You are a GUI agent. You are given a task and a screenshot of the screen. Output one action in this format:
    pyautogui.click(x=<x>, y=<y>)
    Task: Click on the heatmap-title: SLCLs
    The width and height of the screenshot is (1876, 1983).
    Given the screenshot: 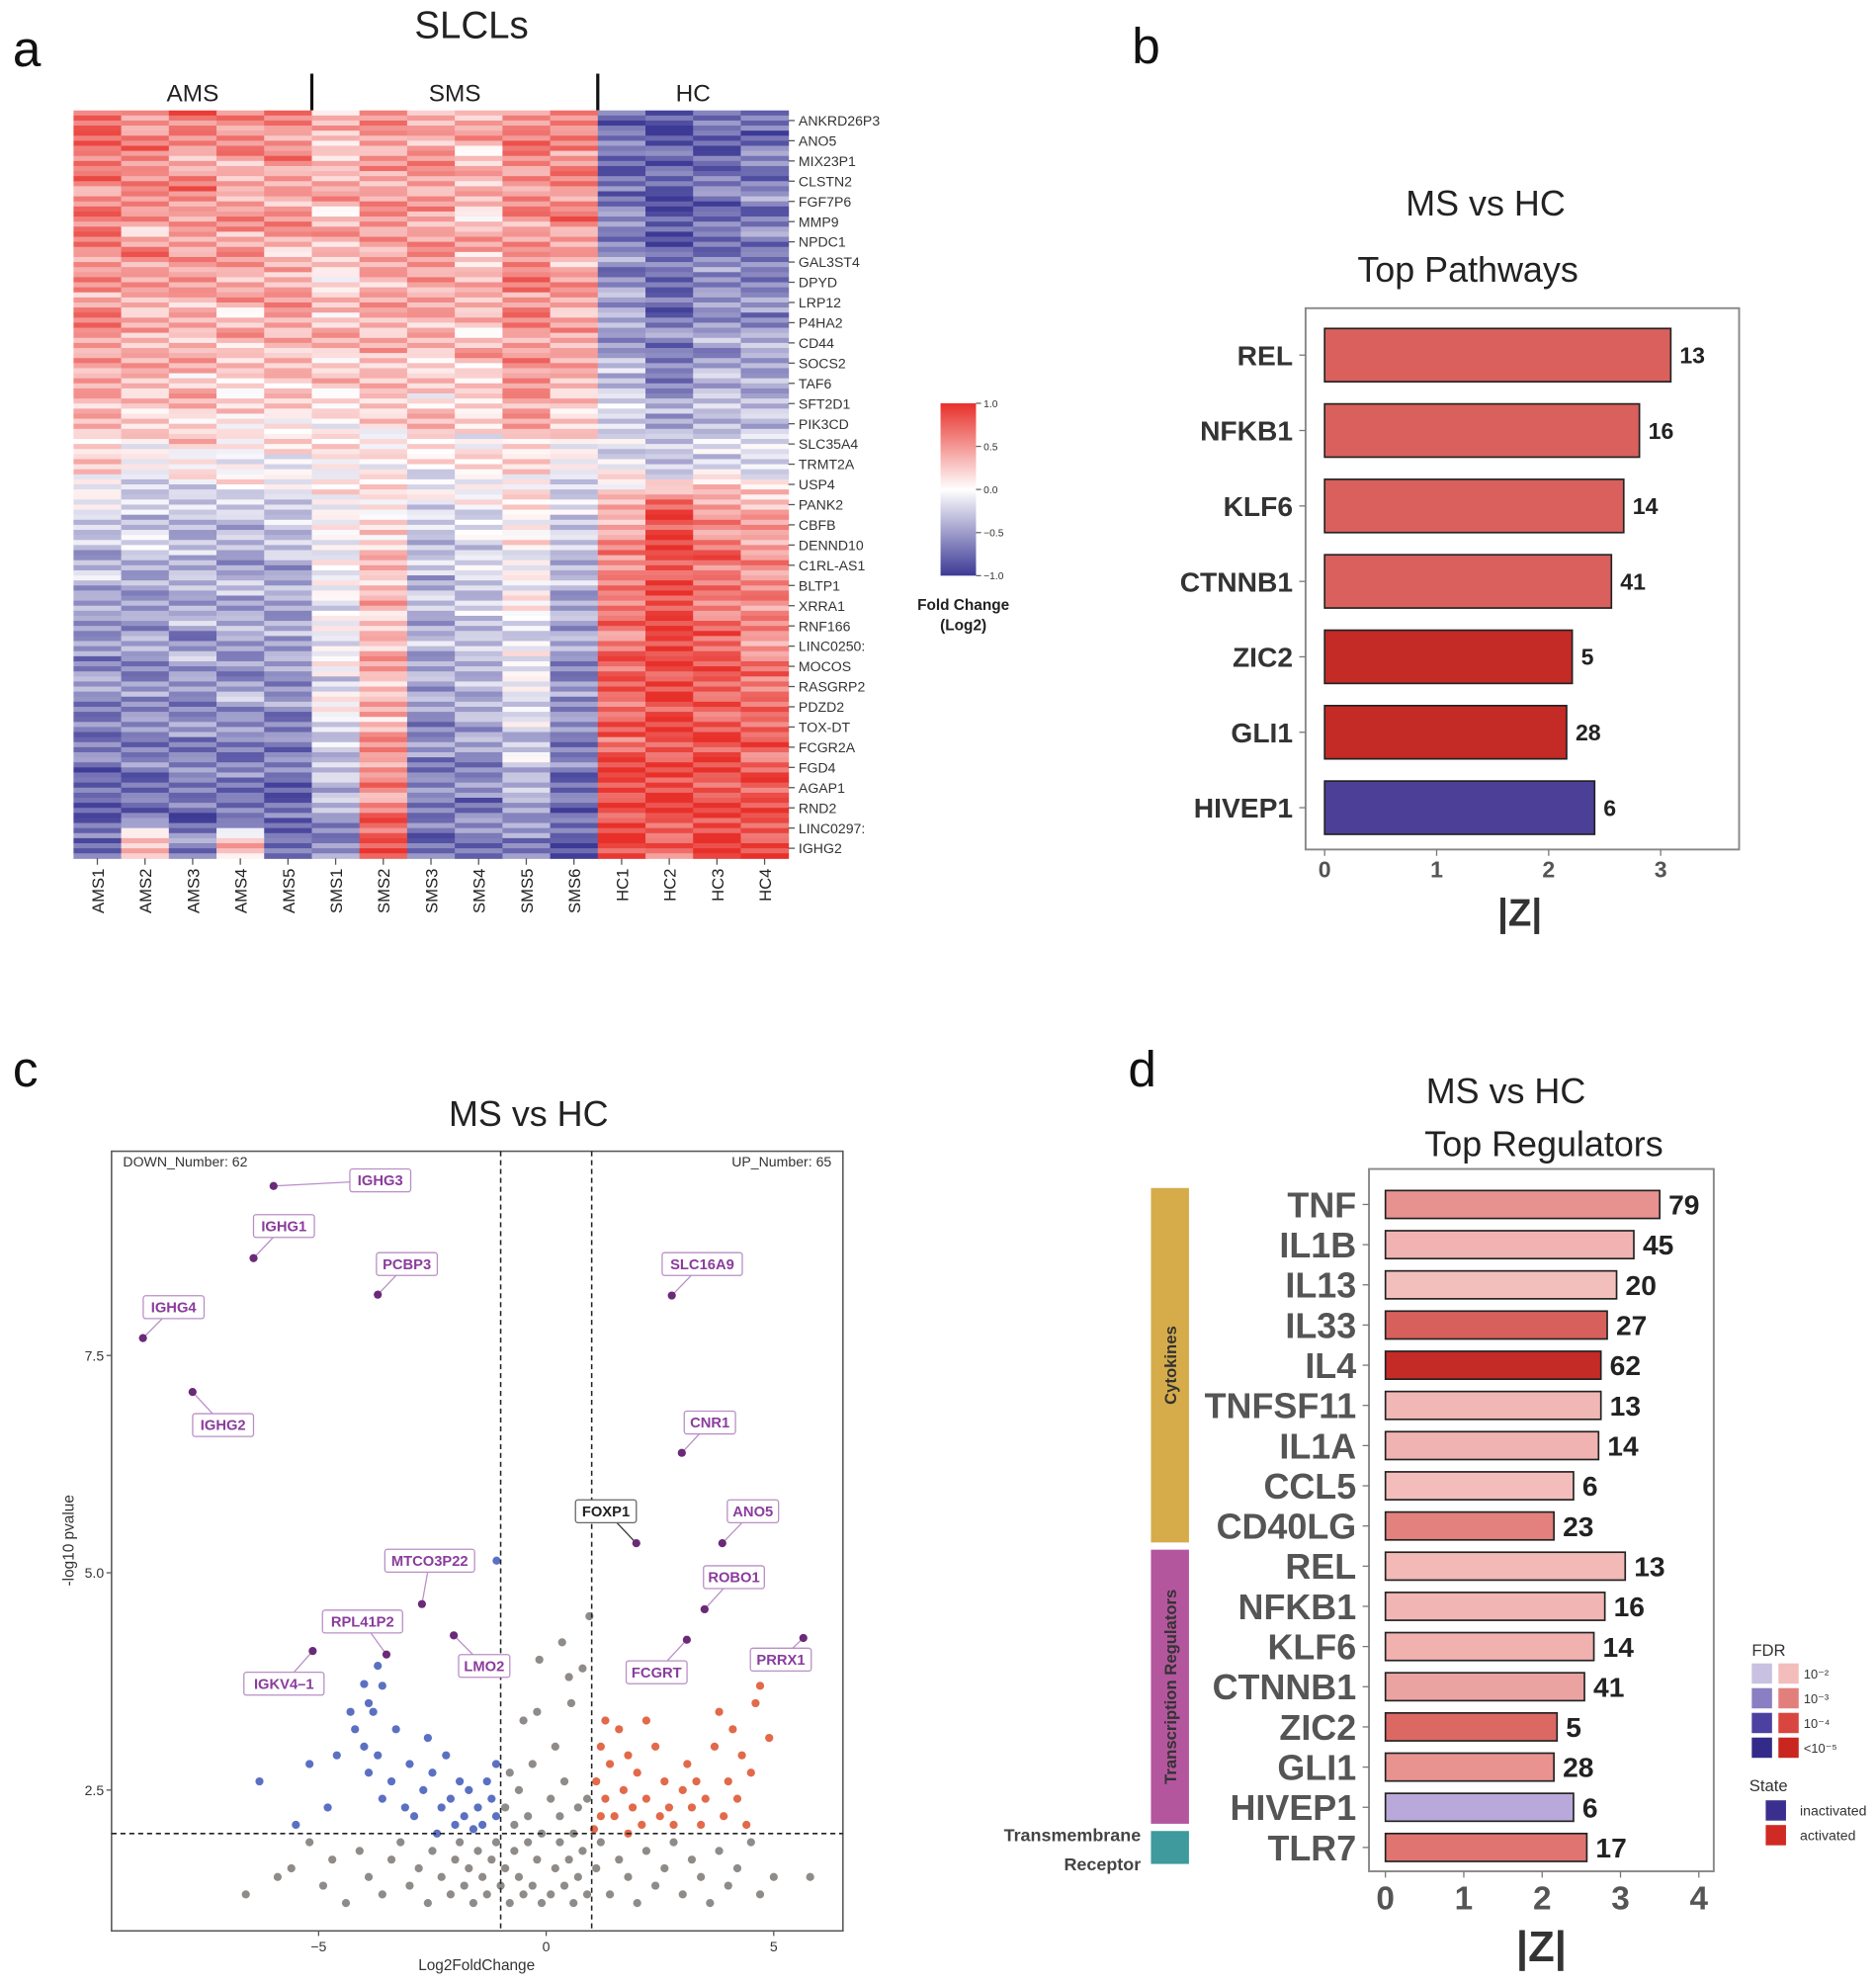 What is the action you would take?
    pyautogui.click(x=471, y=26)
    